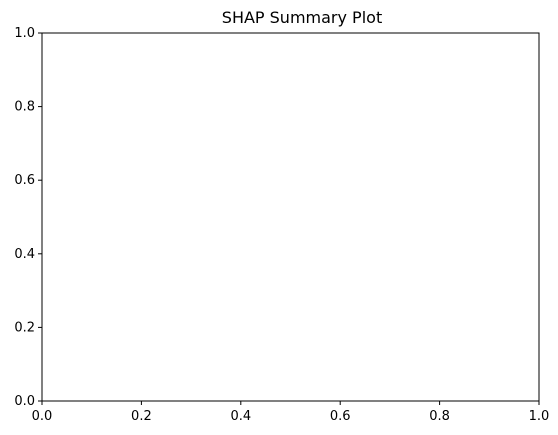 This screenshot has width=558, height=435. I want to click on x-axis: 0.0 0.2 0.4 0.6 0.8 1.0, so click(291, 412).